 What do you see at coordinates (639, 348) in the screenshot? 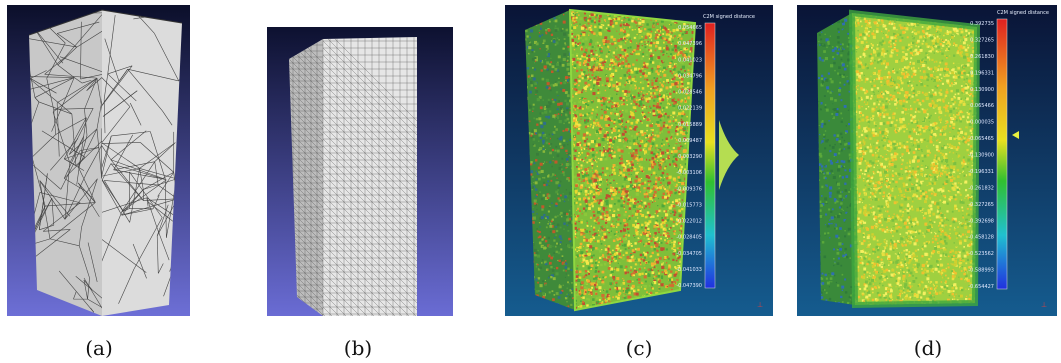
I see `caption-c: (c)` at bounding box center [639, 348].